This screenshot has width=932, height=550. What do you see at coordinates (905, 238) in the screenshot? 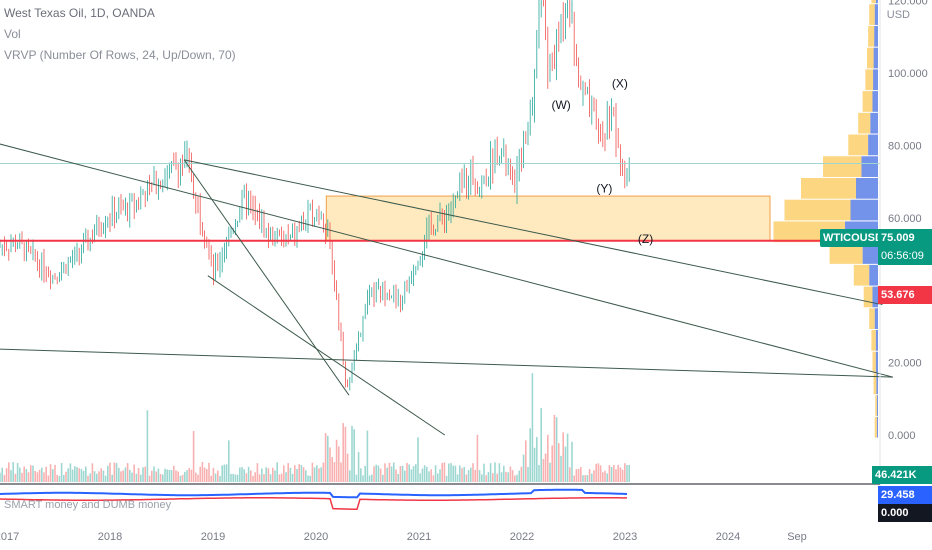
I see `last-price-badge: 75.009` at bounding box center [905, 238].